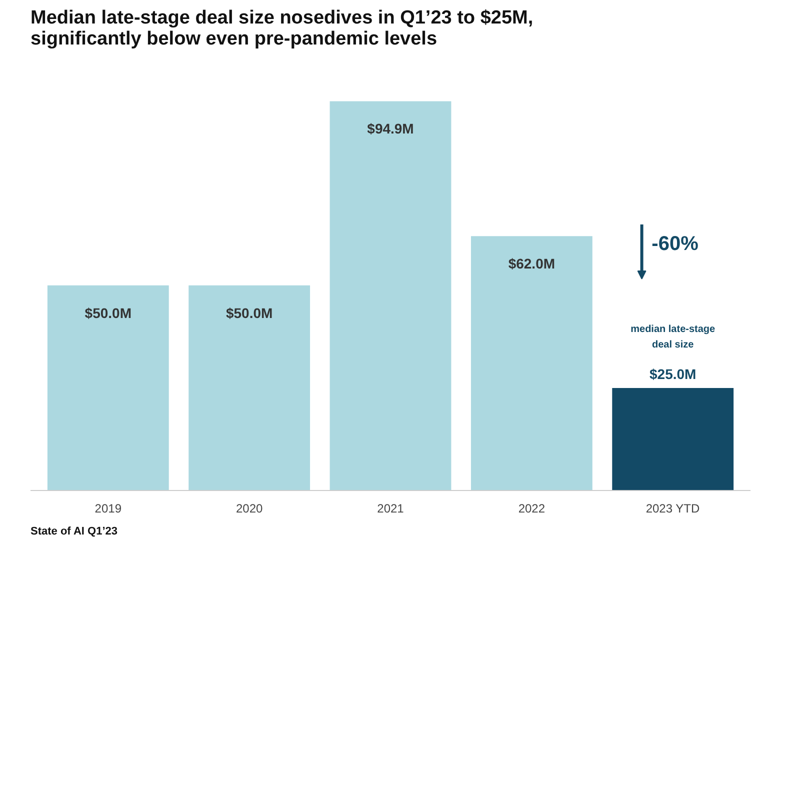 This screenshot has width=800, height=800. Describe the element at coordinates (390, 128) in the screenshot. I see `data-label: $94.9M` at that location.